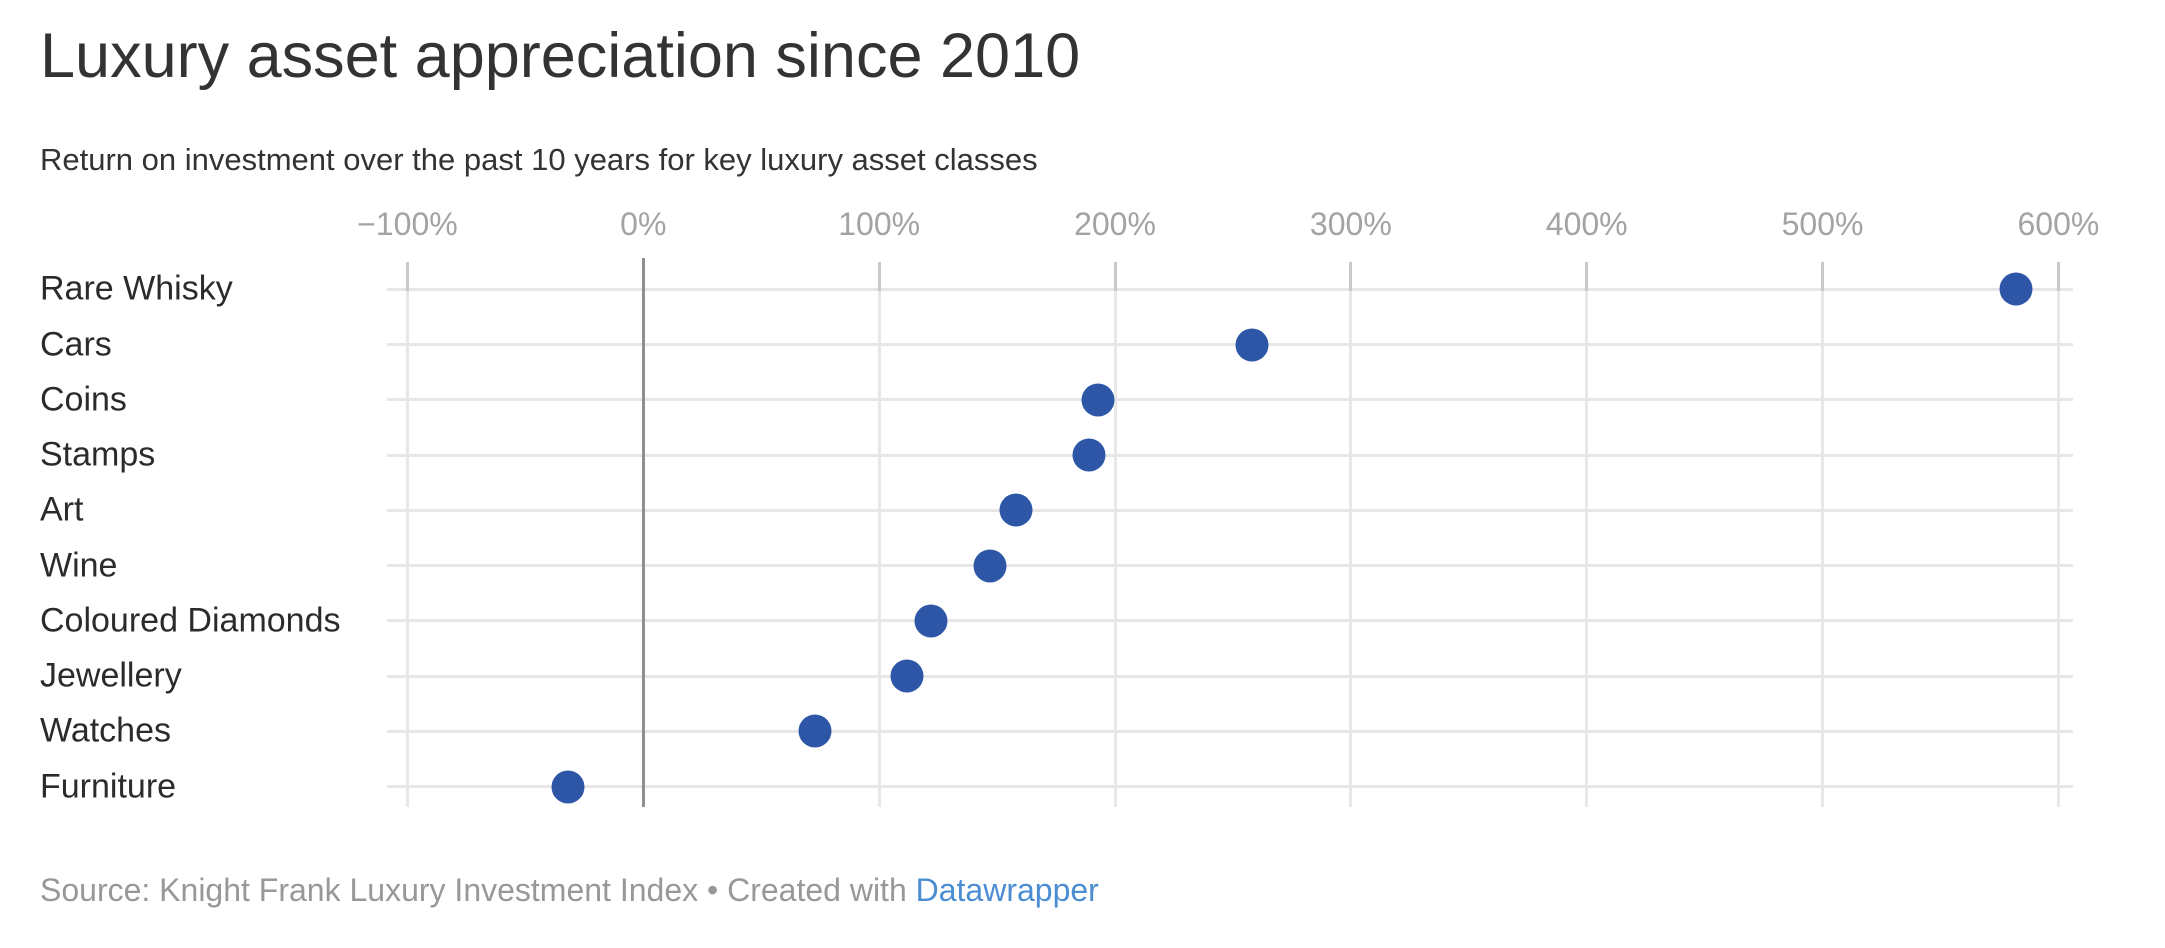 The image size is (2165, 948). Describe the element at coordinates (1822, 224) in the screenshot. I see `x-axis-tick-label: 500%` at that location.